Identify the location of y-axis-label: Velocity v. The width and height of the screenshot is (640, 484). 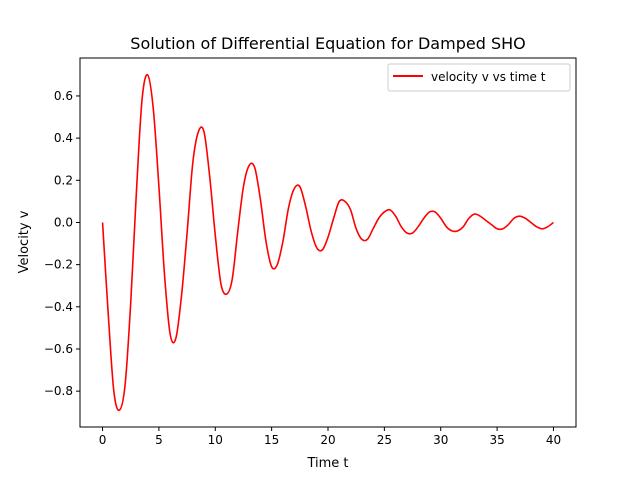
(24, 241).